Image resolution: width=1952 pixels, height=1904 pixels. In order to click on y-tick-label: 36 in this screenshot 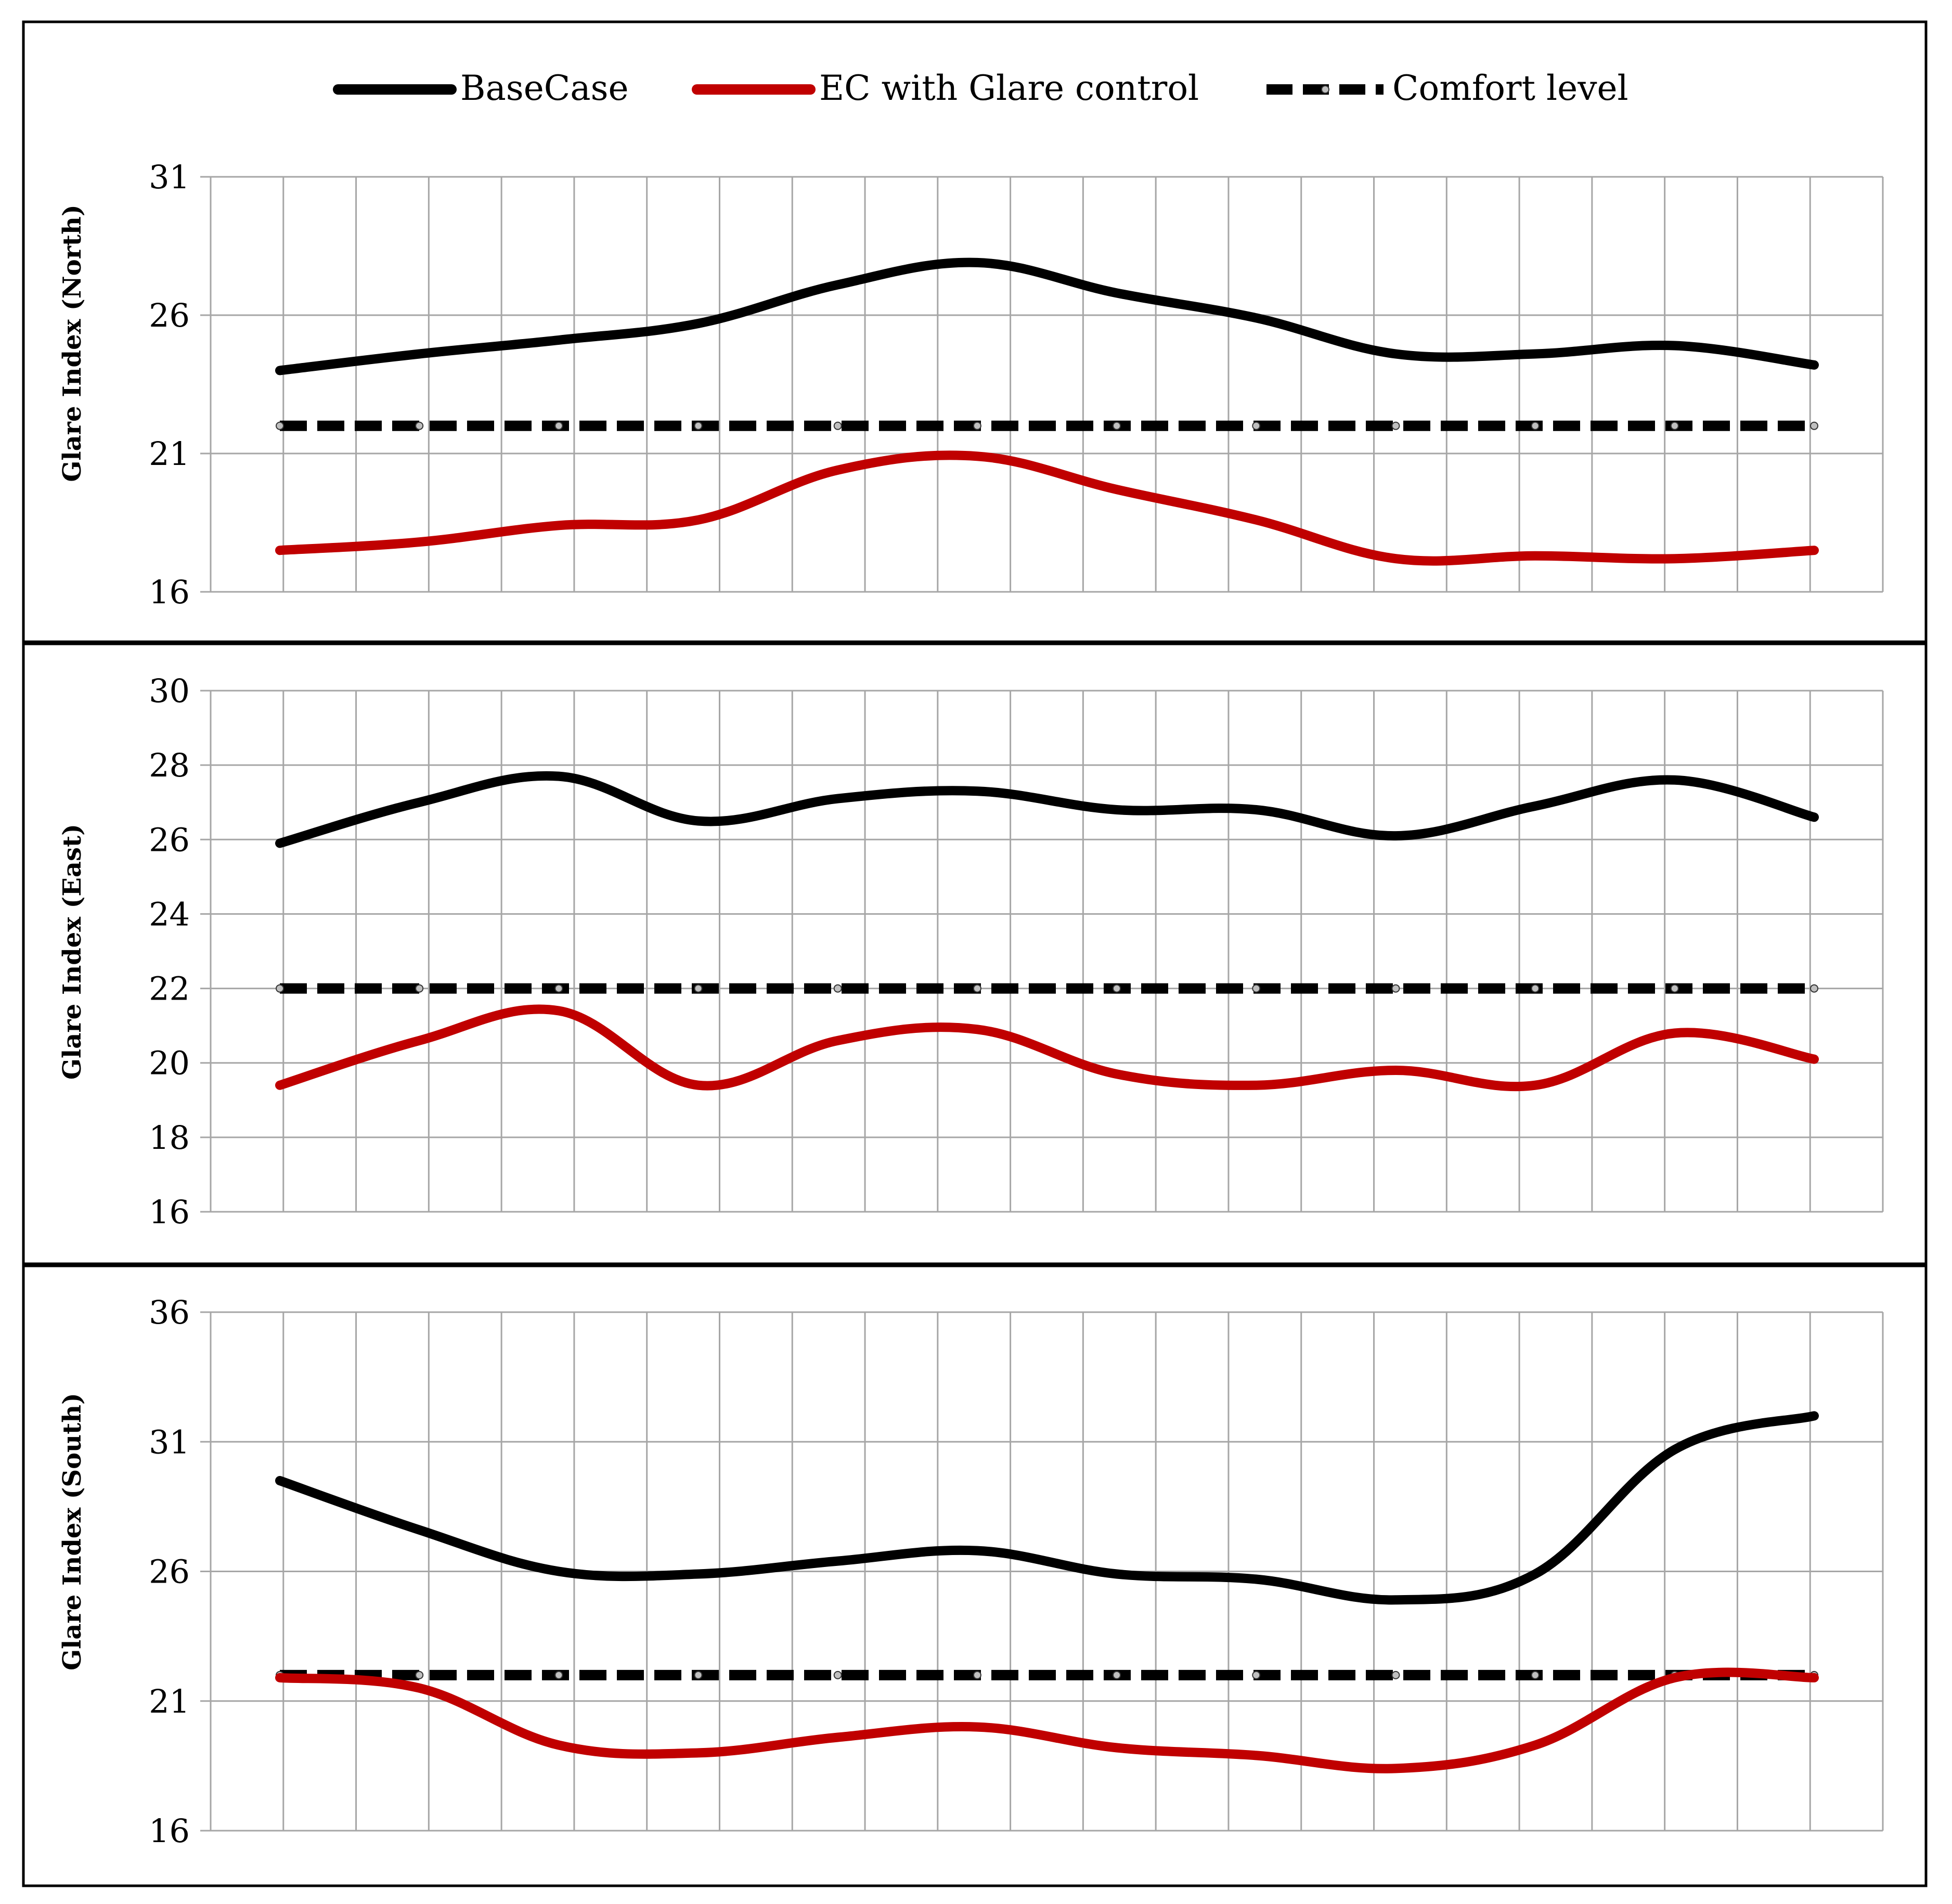, I will do `click(169, 1312)`.